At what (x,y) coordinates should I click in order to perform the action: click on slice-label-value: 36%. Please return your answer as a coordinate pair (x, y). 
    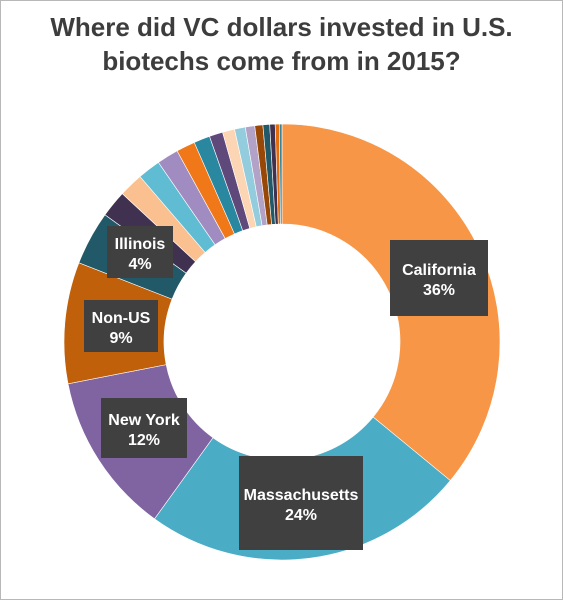
    Looking at the image, I should click on (439, 290).